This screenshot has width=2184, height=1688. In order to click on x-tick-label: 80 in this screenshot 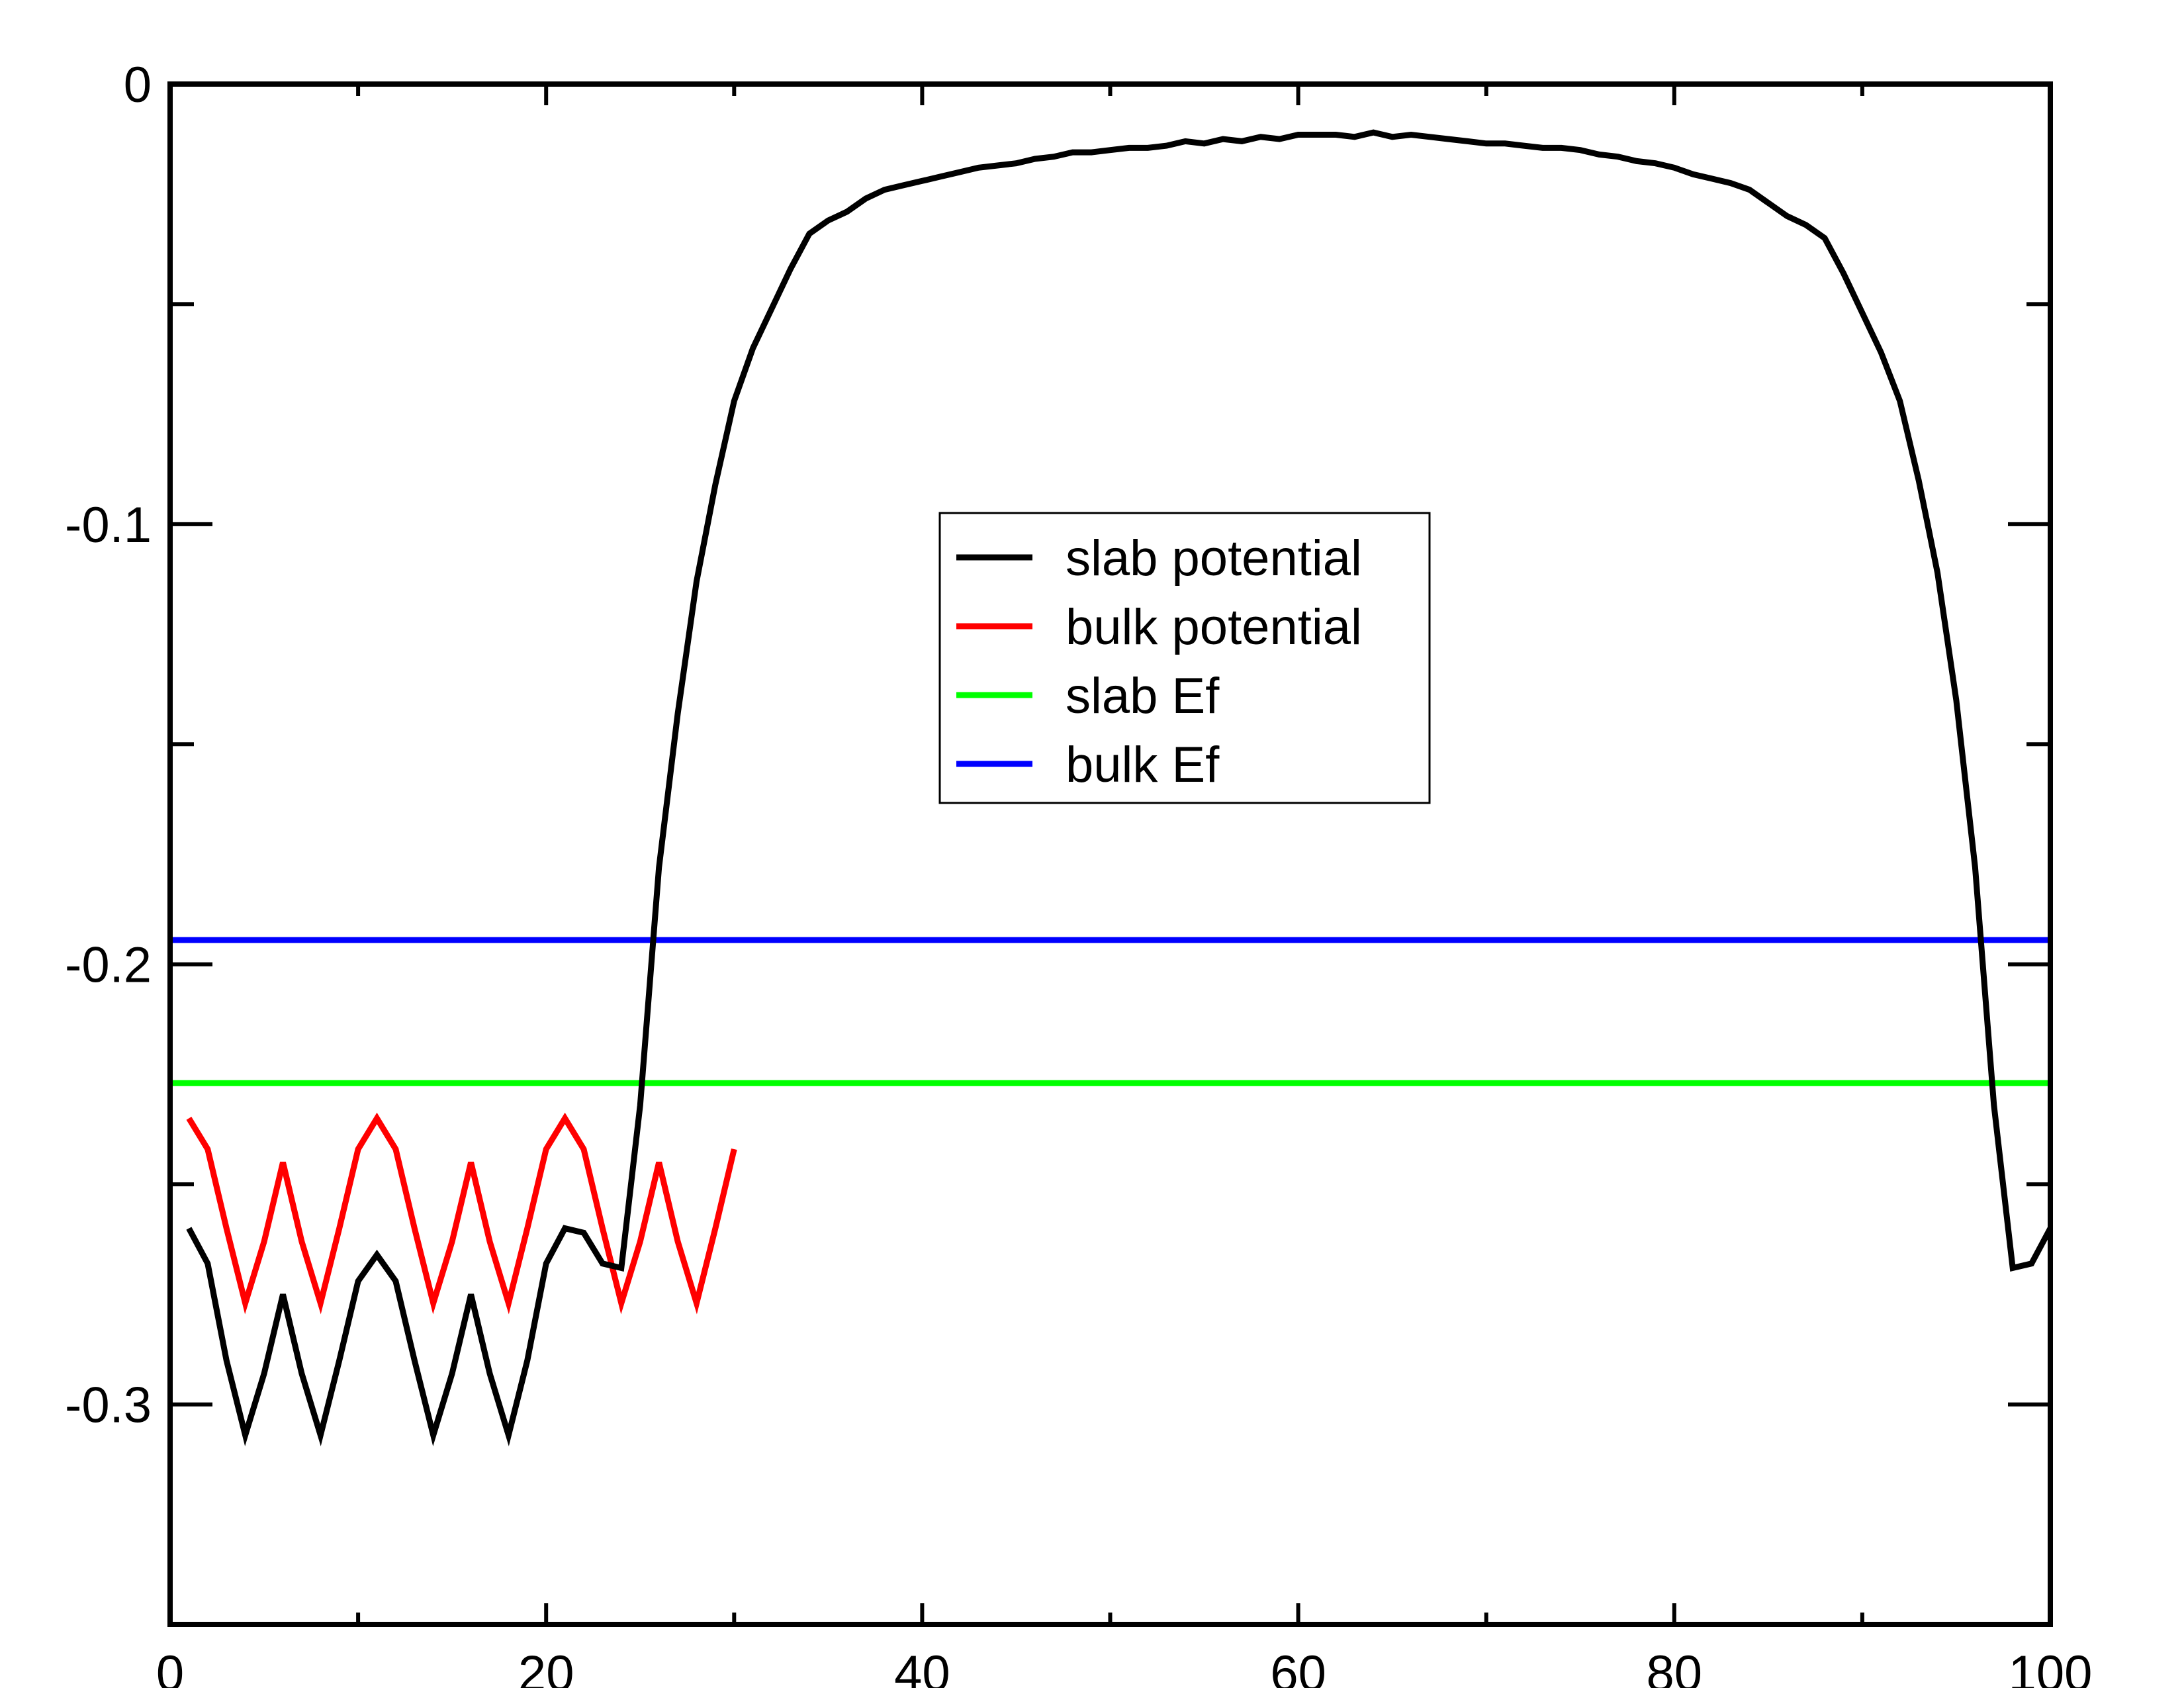, I will do `click(1675, 1667)`.